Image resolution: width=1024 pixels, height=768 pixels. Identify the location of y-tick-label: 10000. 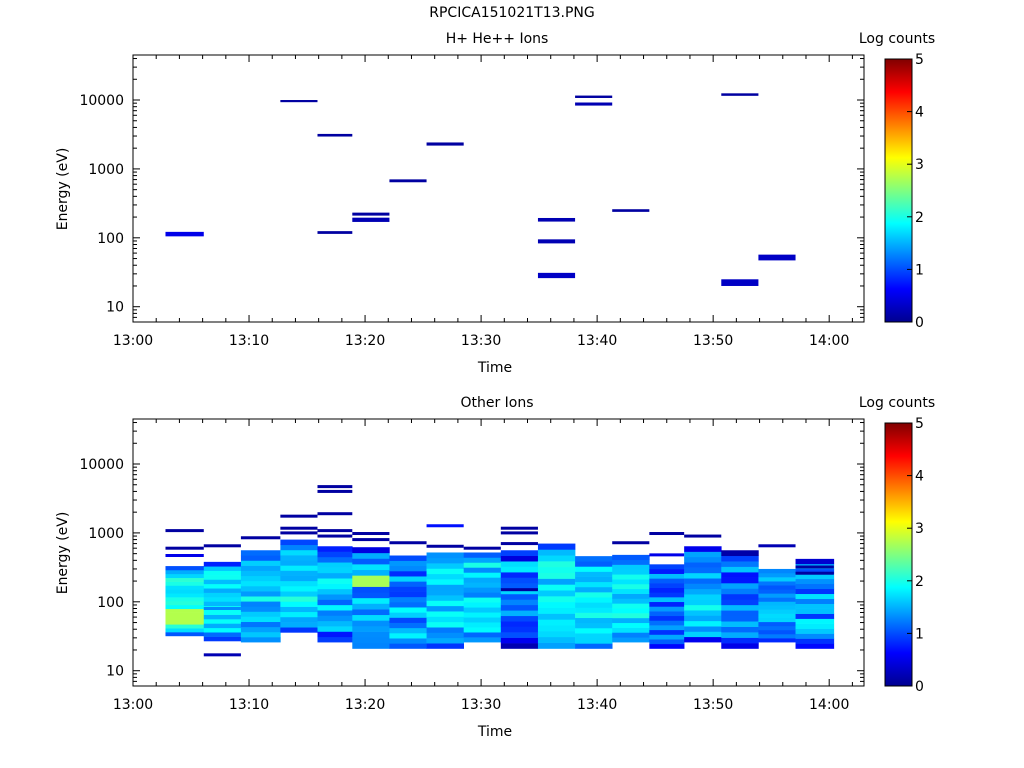
(101, 465).